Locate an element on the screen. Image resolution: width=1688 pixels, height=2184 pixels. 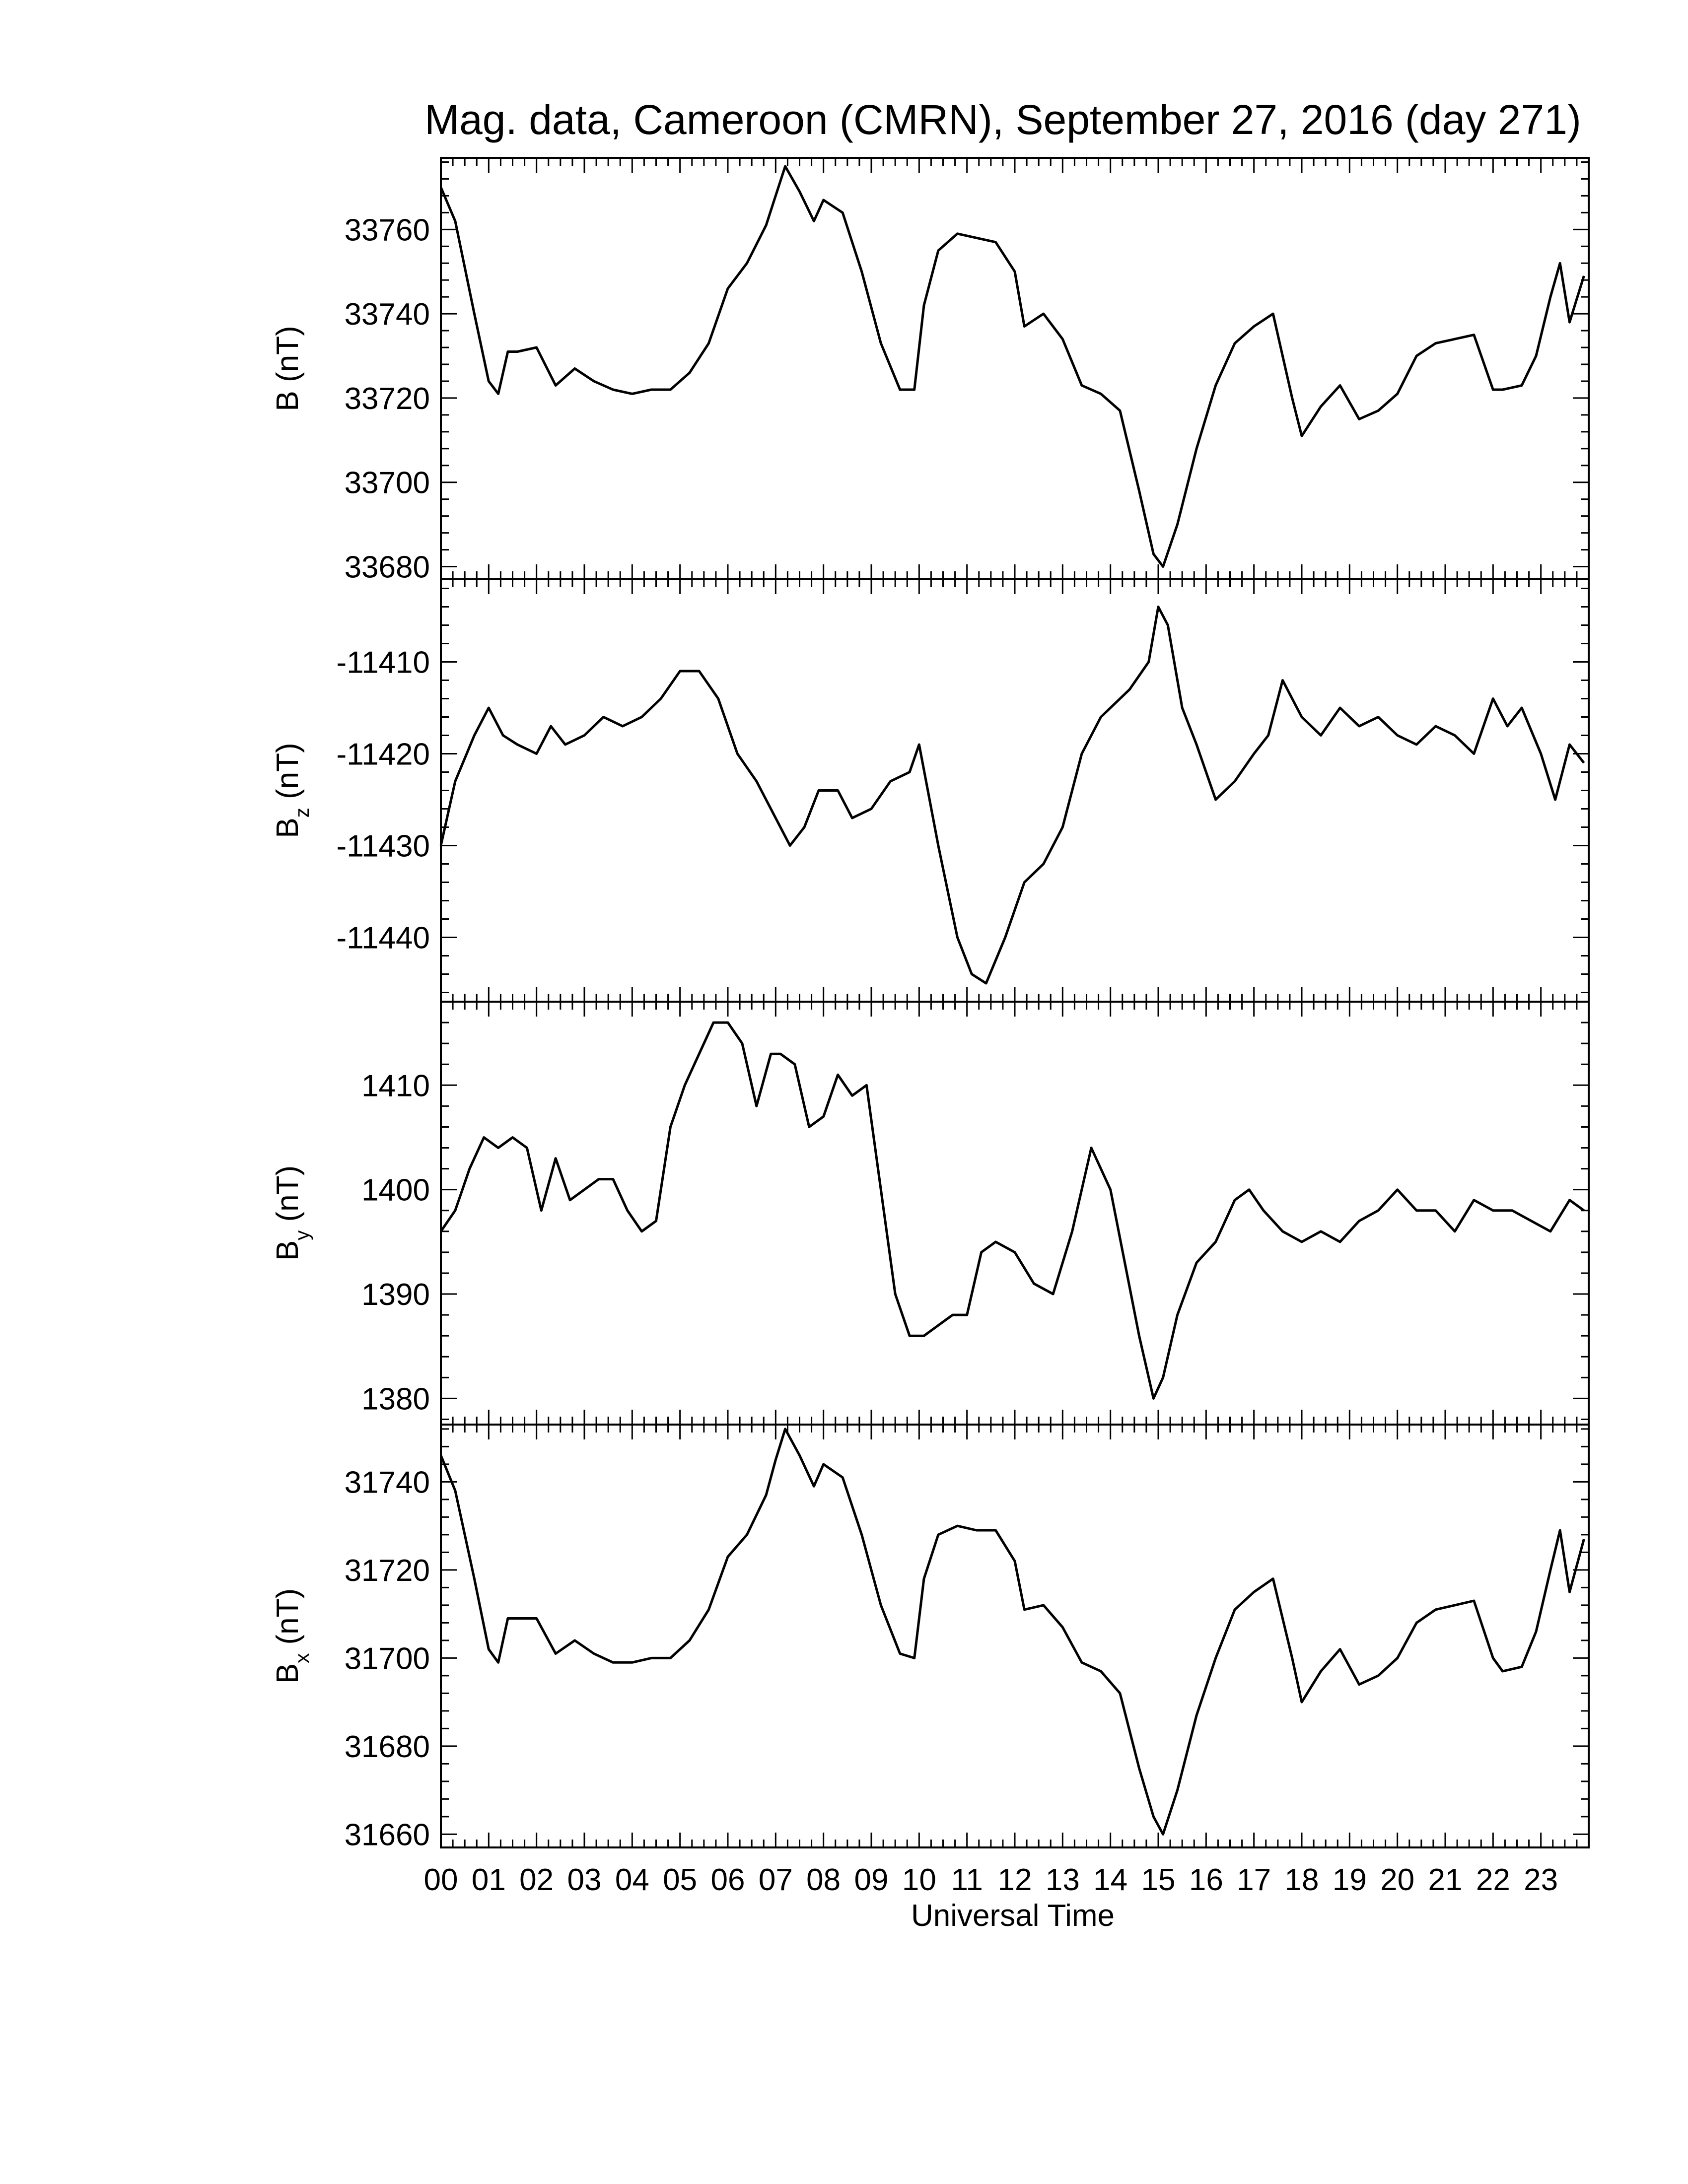
y-tick-label: 1410 is located at coordinates (395, 1086).